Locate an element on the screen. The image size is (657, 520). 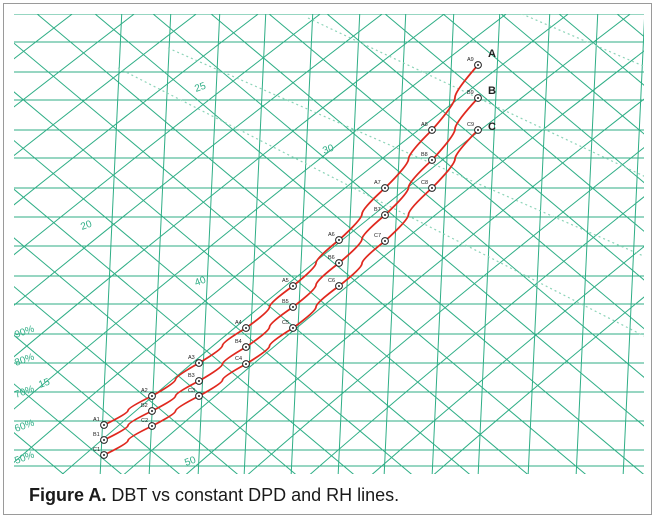
dotted-reference-line is located at coordinates (582, 40).